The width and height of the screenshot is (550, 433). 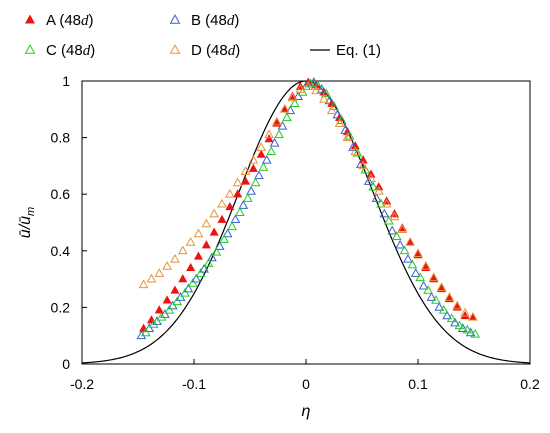 What do you see at coordinates (61, 138) in the screenshot?
I see `y-tick-label: 0.8` at bounding box center [61, 138].